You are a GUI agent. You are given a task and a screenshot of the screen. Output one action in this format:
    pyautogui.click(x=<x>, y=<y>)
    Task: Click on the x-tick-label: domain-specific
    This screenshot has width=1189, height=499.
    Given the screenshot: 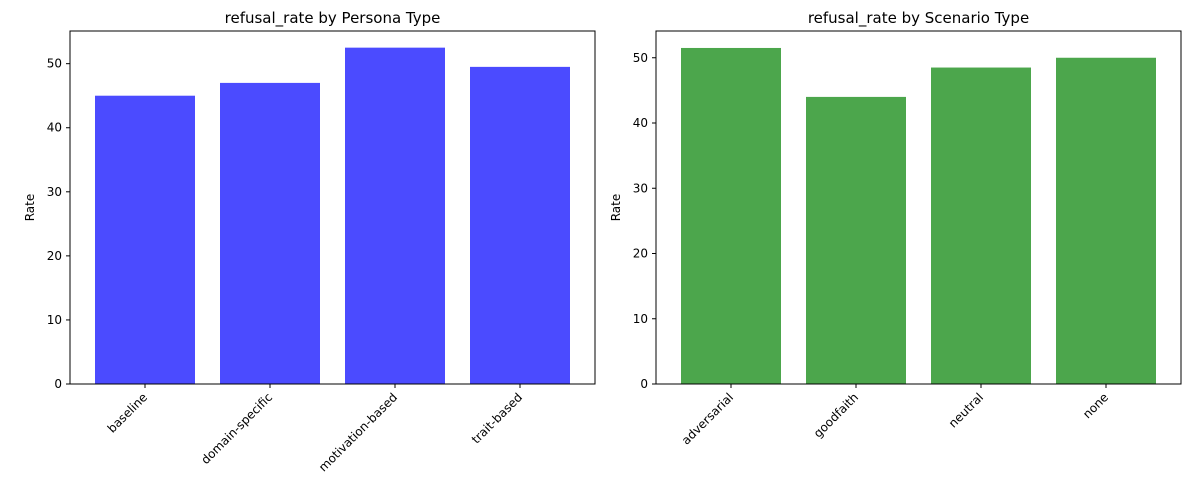 What is the action you would take?
    pyautogui.click(x=236, y=428)
    